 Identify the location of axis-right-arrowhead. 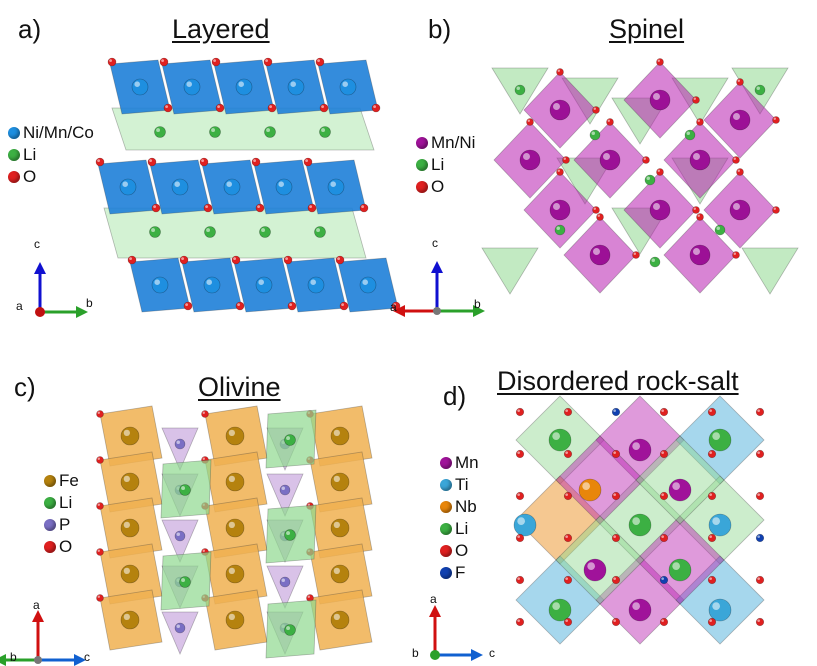
(477, 655).